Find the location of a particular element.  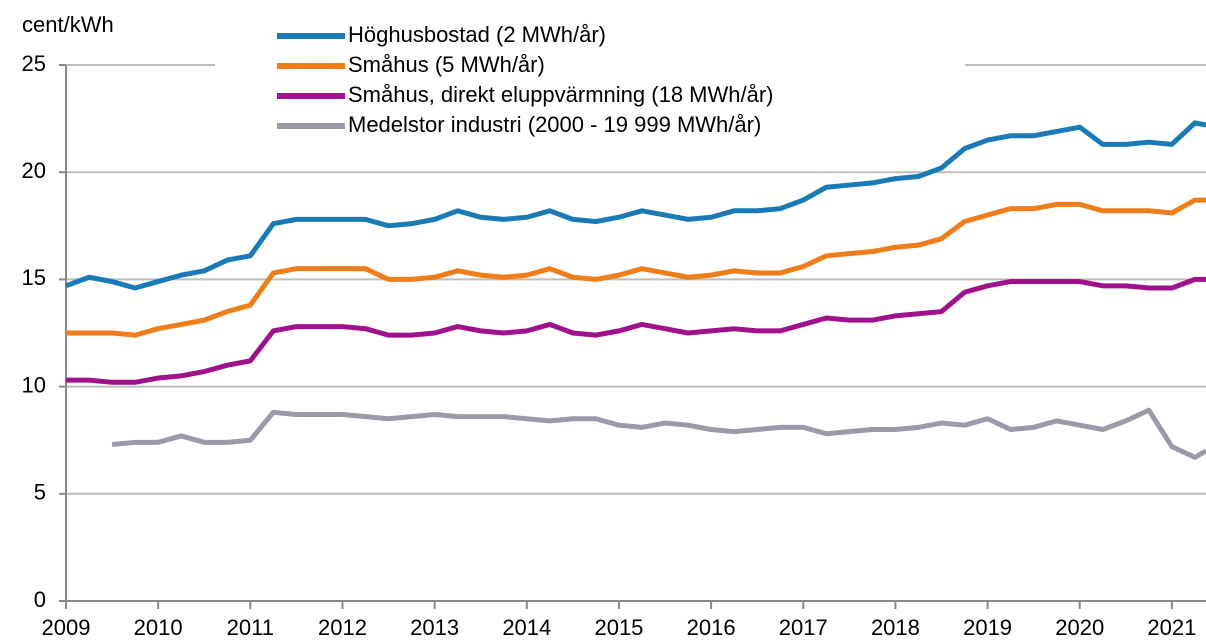

x-tick-label: 2013 is located at coordinates (434, 627).